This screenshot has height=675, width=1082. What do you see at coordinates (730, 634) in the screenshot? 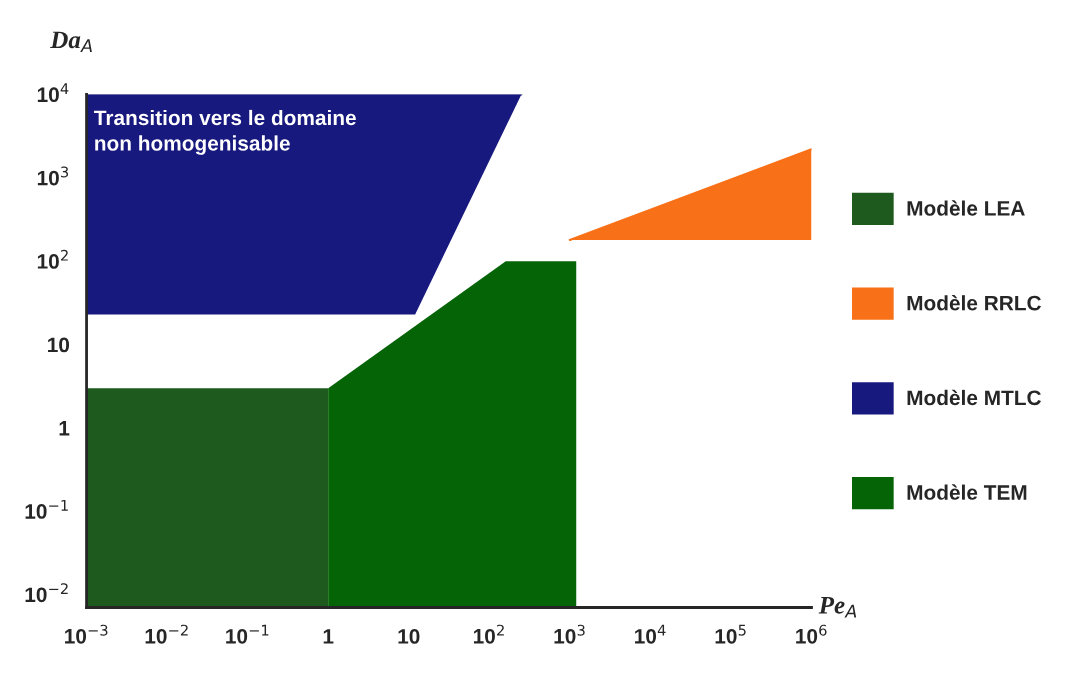
I see `x-tick-label: 10$^{5}$` at bounding box center [730, 634].